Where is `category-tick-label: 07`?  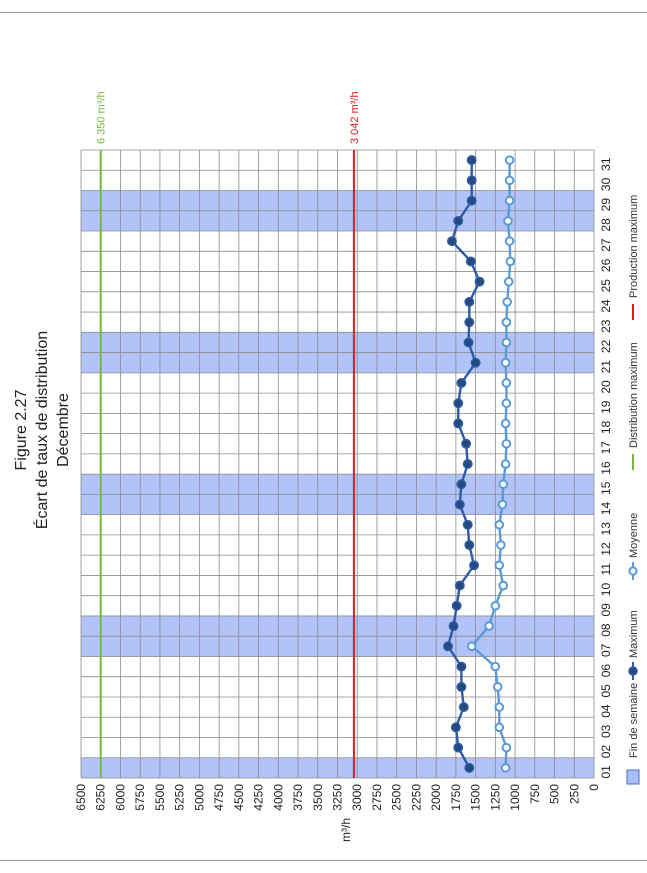
category-tick-label: 07 is located at coordinates (606, 650).